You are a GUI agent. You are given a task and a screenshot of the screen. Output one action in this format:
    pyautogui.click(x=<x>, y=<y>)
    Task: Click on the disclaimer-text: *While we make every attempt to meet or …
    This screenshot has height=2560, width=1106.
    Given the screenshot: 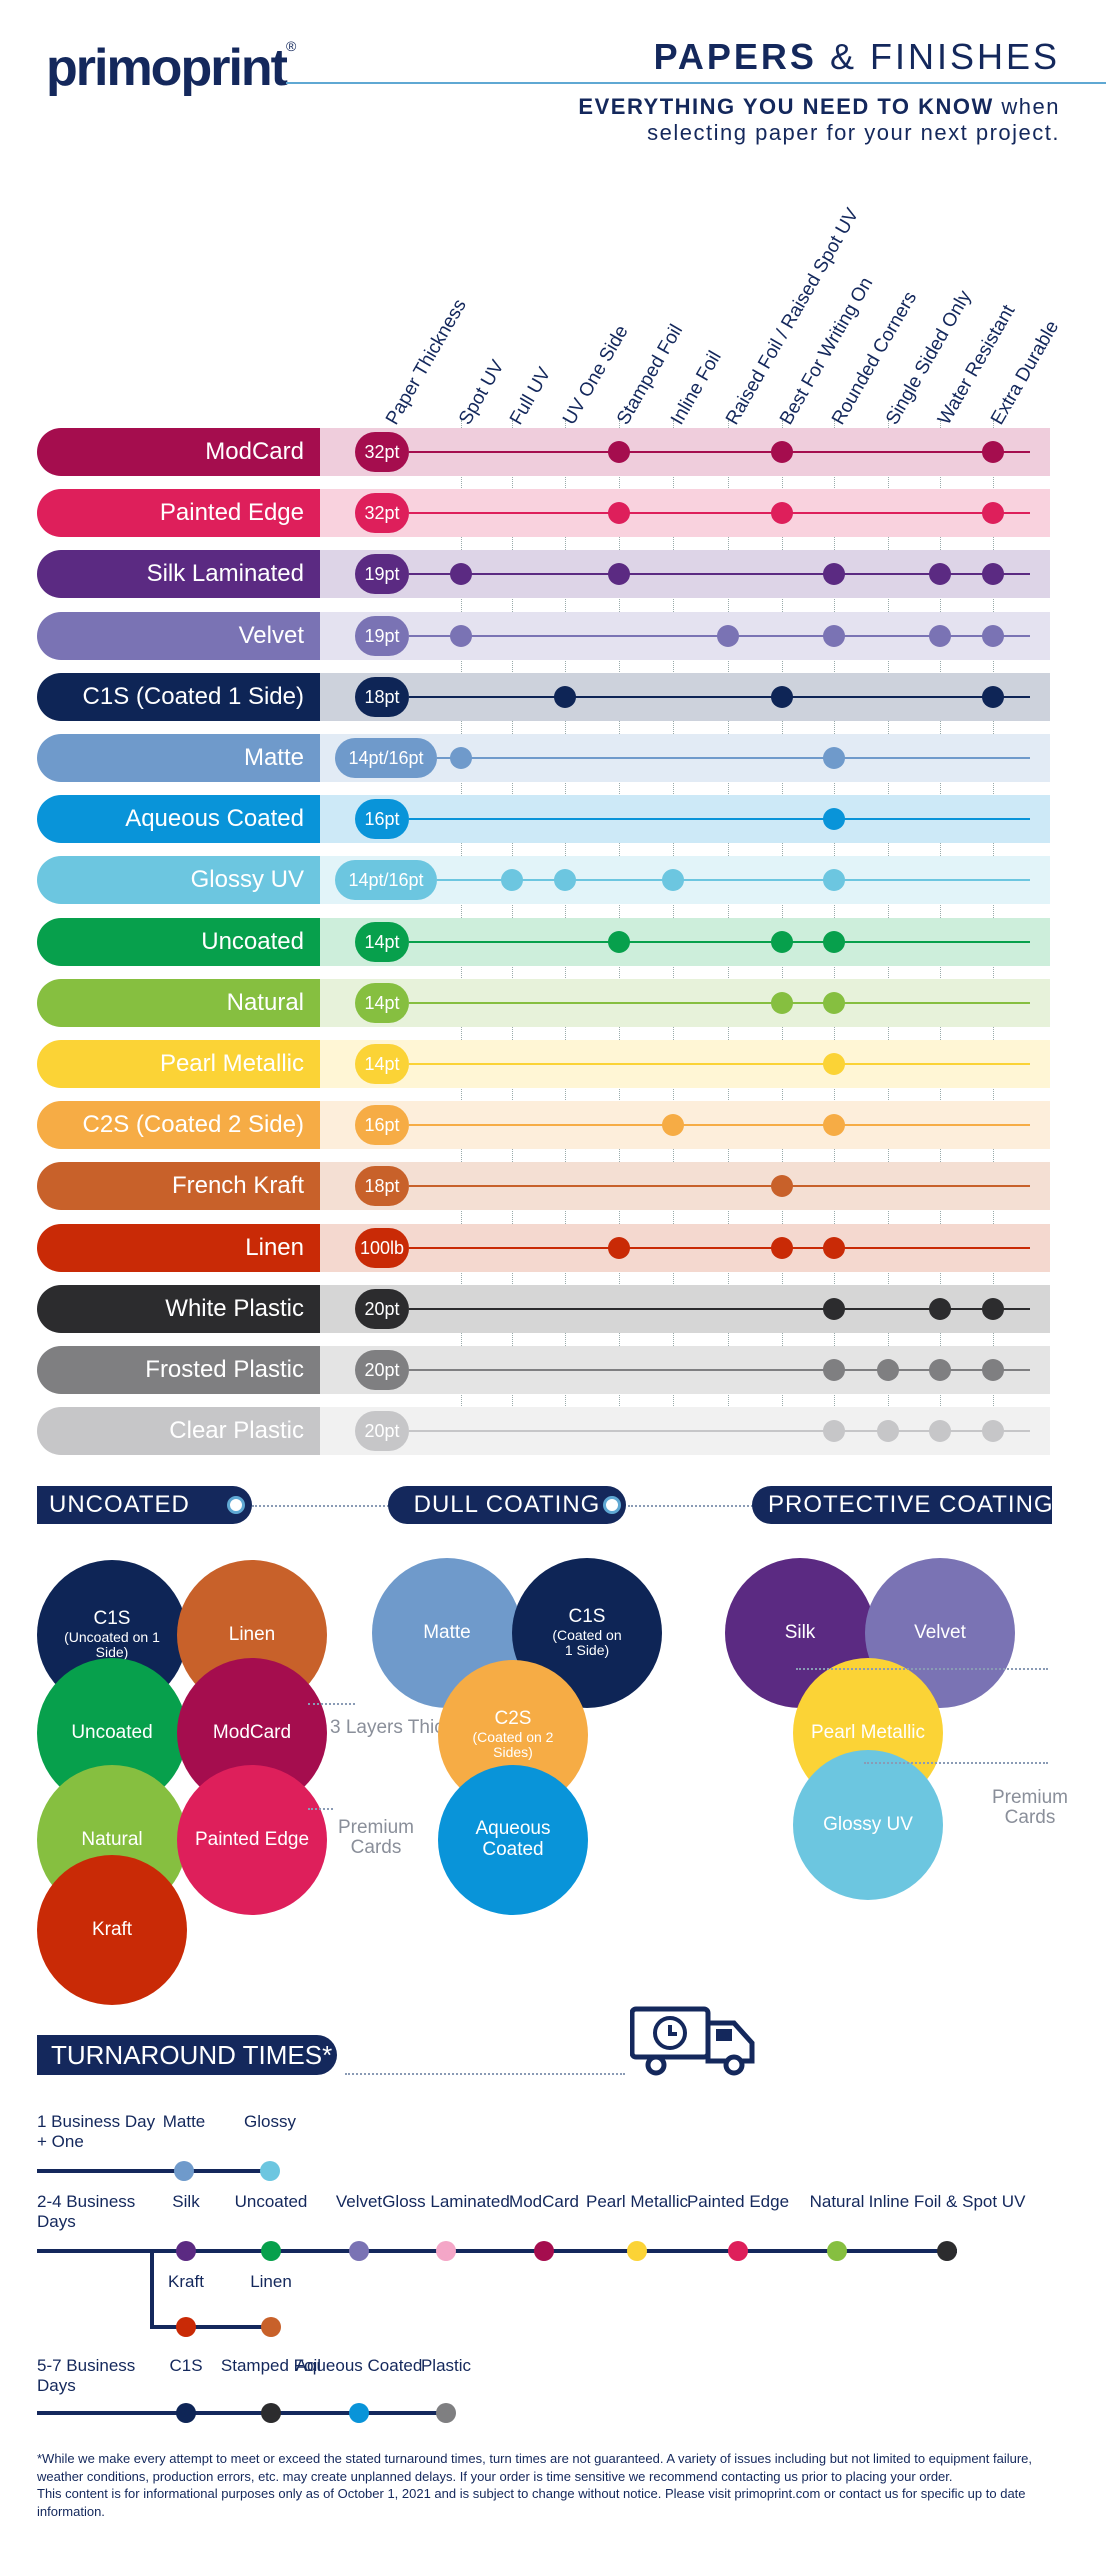 What is the action you would take?
    pyautogui.click(x=535, y=2467)
    